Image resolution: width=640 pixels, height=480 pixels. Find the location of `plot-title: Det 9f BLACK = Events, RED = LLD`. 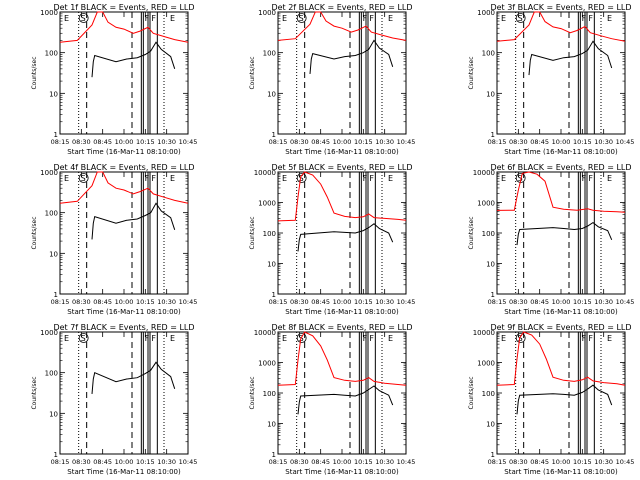

plot-title: Det 9f BLACK = Events, RED = LLD is located at coordinates (560, 327).